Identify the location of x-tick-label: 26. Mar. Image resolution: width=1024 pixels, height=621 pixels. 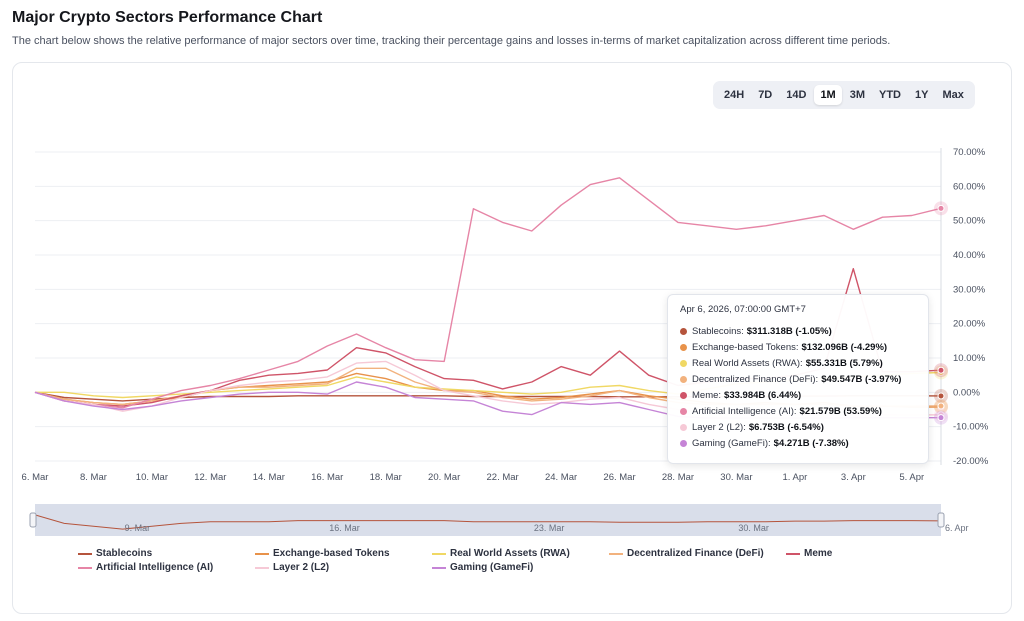
(619, 477).